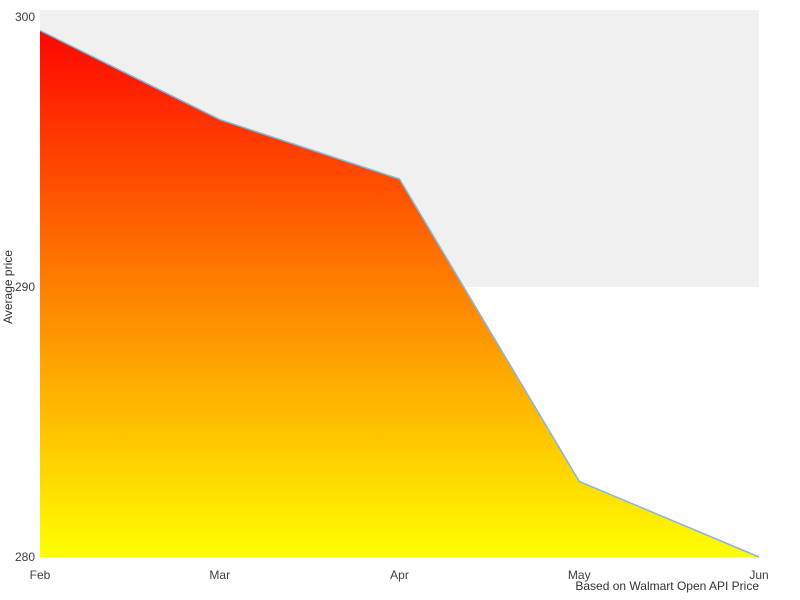 This screenshot has width=800, height=600. I want to click on y-axis-title: Average price, so click(8, 287).